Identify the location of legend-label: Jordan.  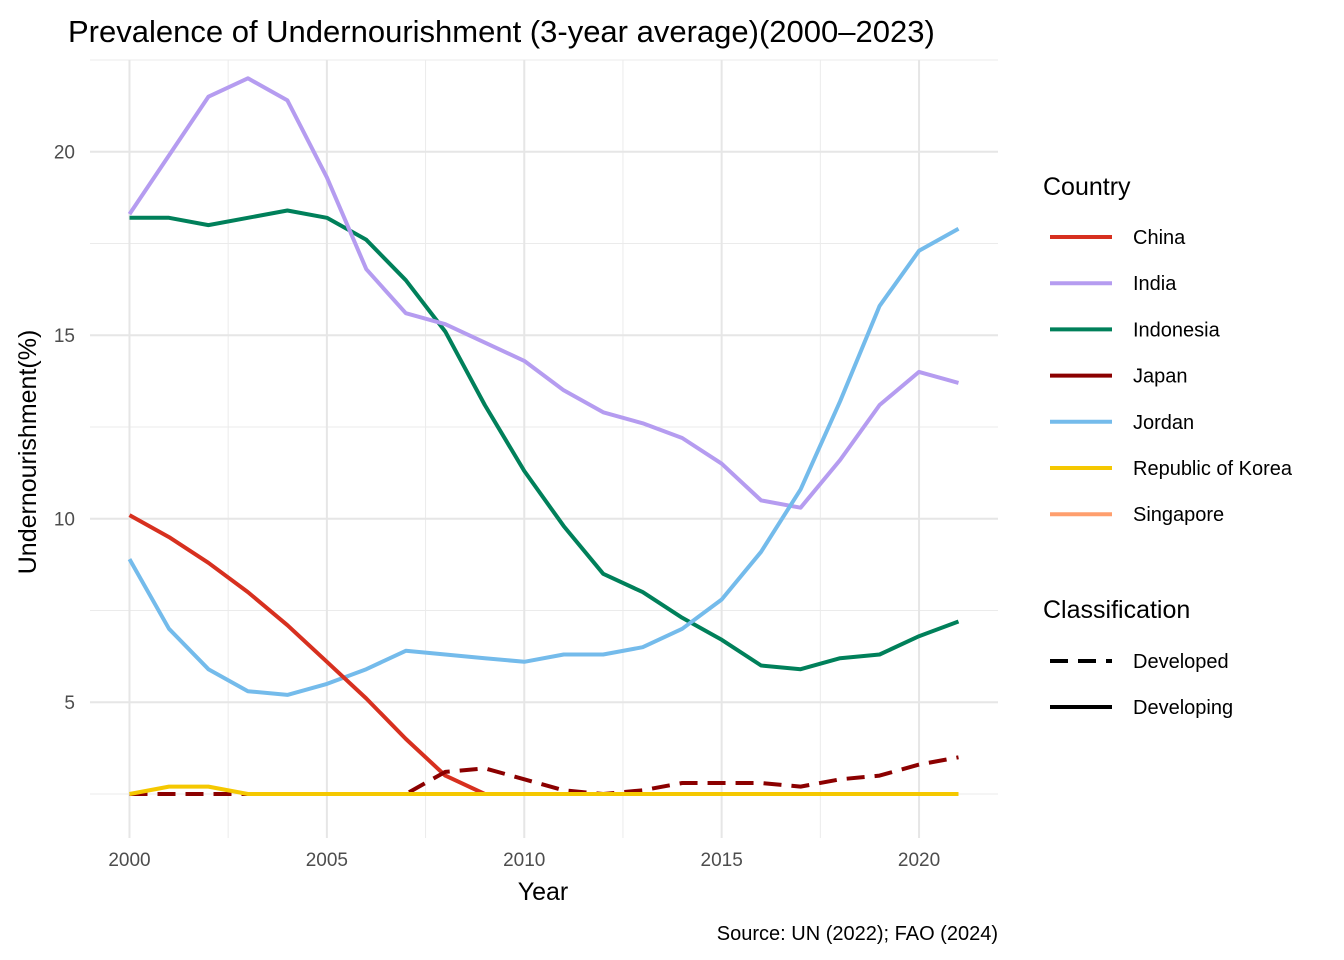
(1163, 423).